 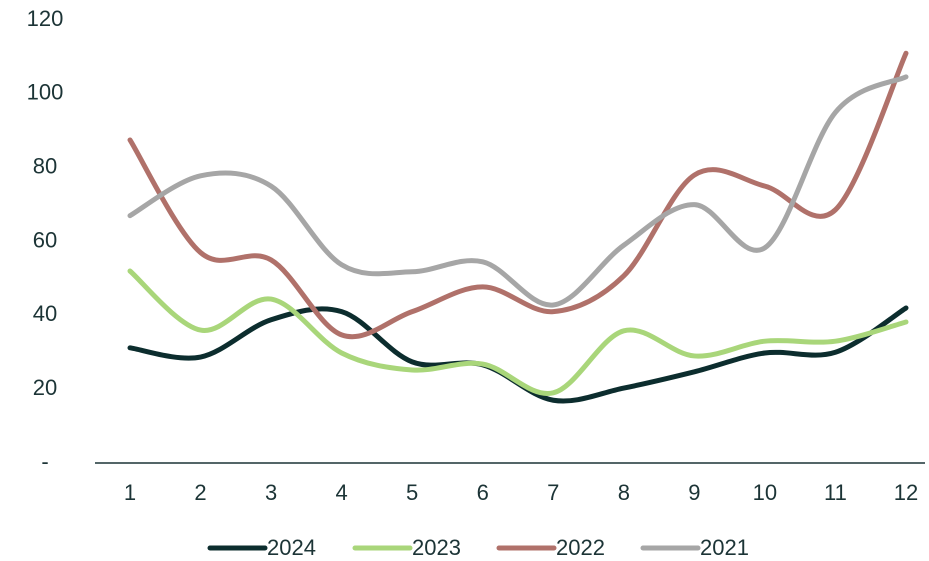 I want to click on x-tick-label: 2, so click(x=200, y=492).